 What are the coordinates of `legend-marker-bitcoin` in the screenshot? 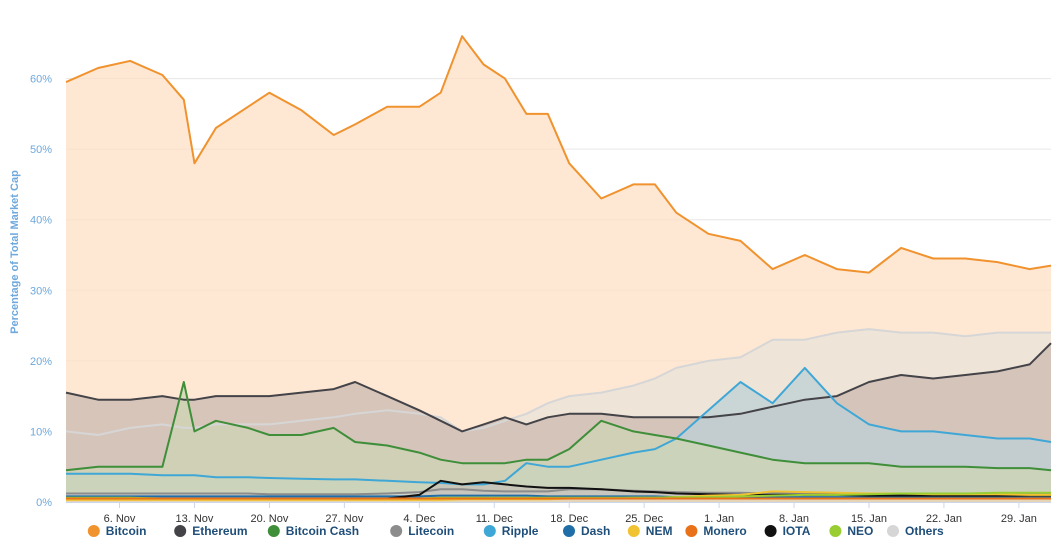 It's located at (93, 531).